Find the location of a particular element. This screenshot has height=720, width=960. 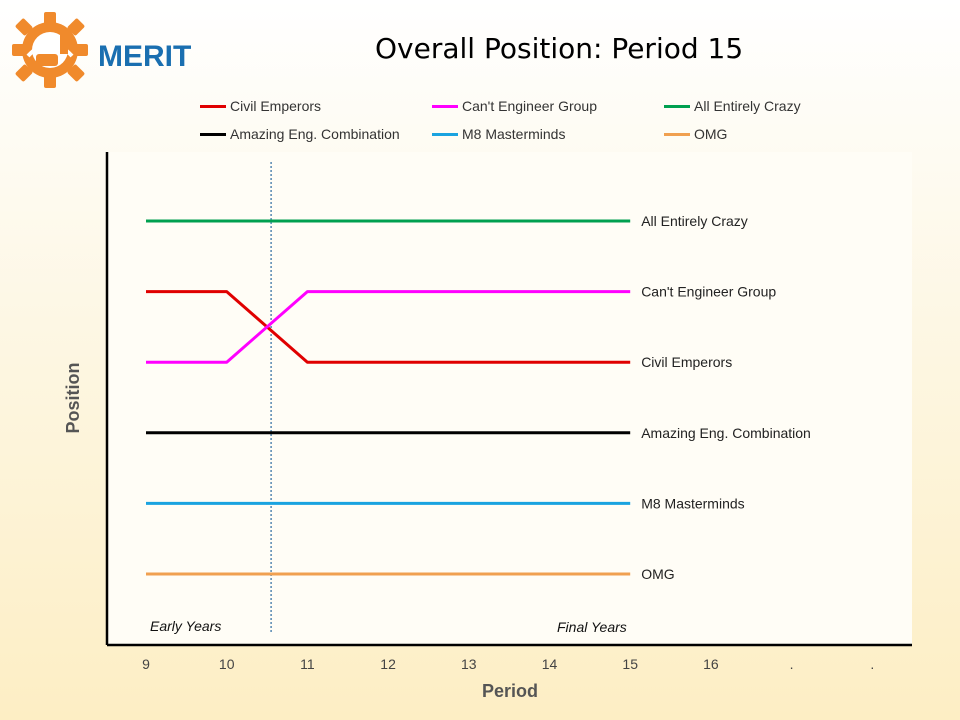

legend-label: All Entirely Crazy is located at coordinates (747, 106).